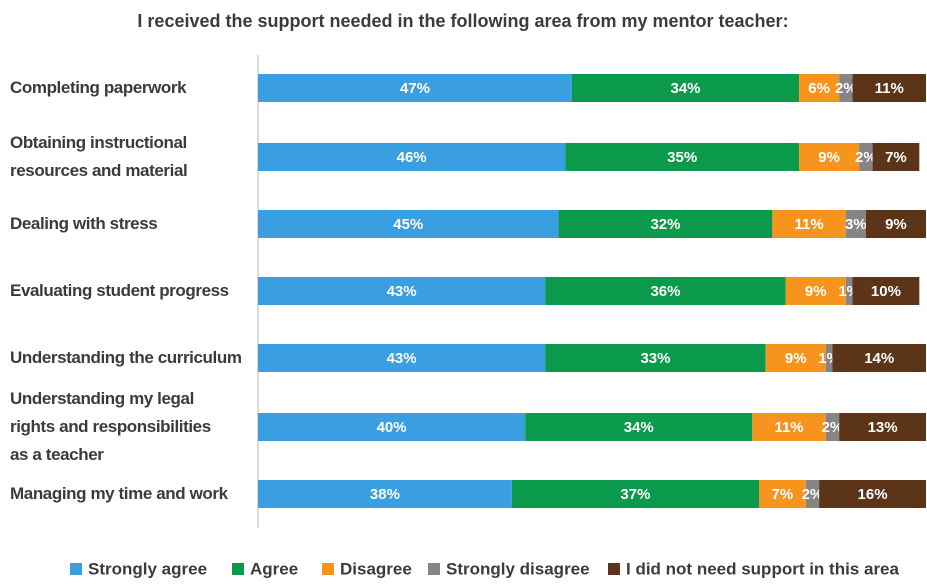 The width and height of the screenshot is (927, 584). I want to click on legend-label: Strongly agree, so click(147, 568).